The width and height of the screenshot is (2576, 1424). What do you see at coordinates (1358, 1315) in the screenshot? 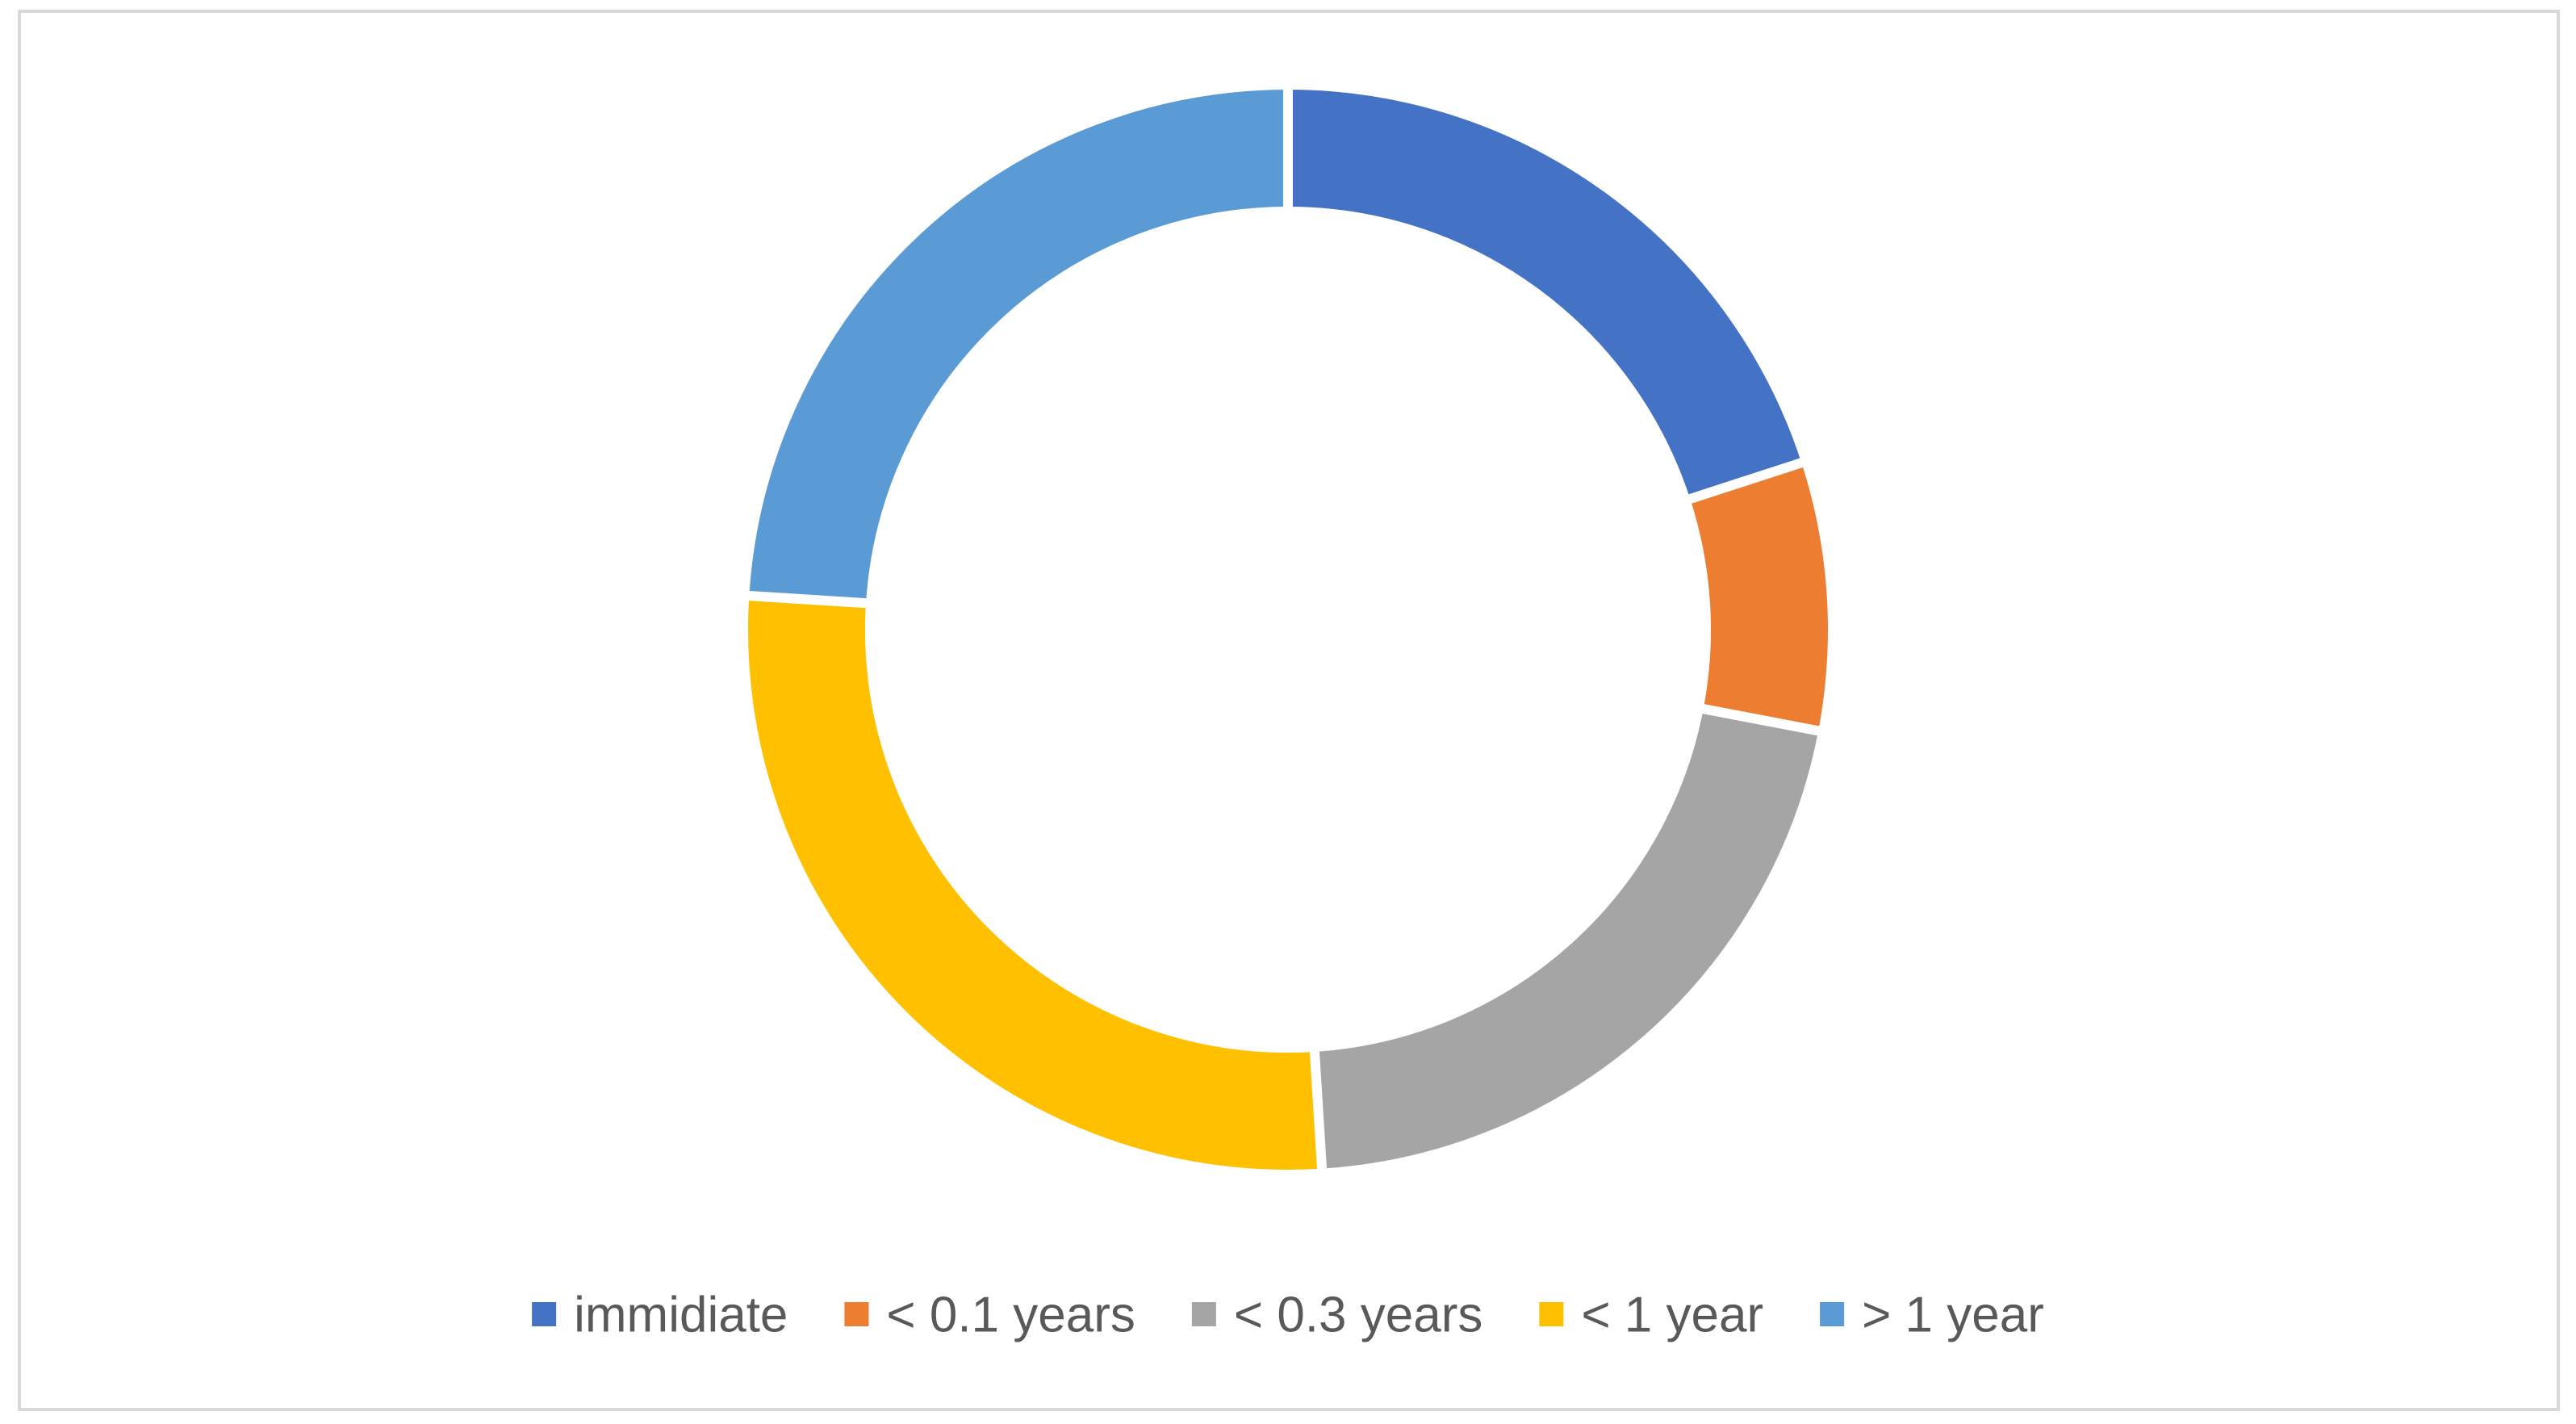
I see `legend-label: < 0.3 years` at bounding box center [1358, 1315].